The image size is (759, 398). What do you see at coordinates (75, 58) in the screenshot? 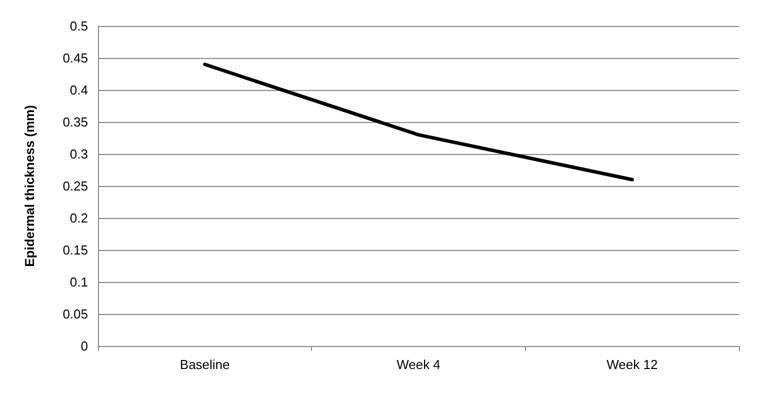
I see `y-tick-label: 0.45` at bounding box center [75, 58].